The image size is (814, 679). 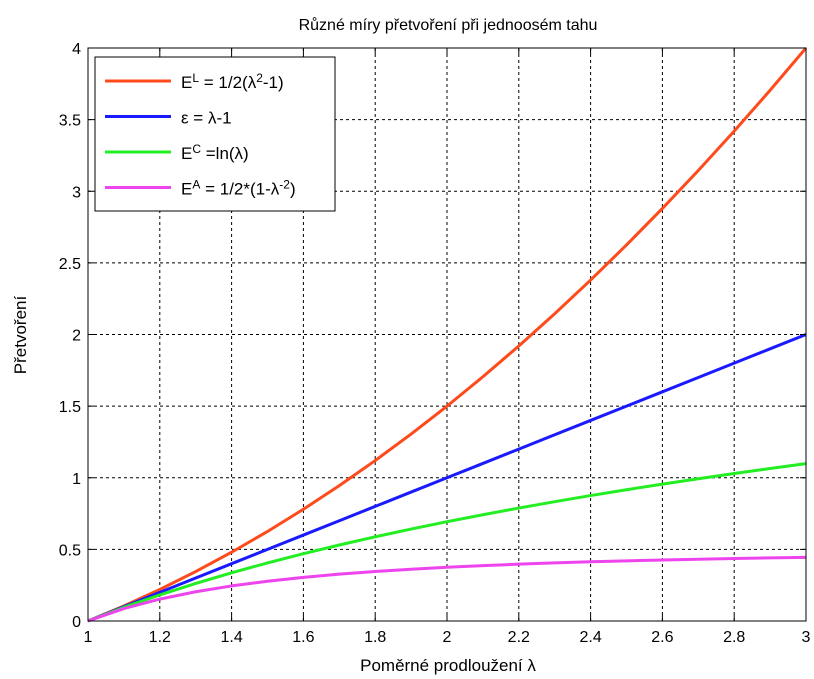 What do you see at coordinates (76, 479) in the screenshot?
I see `y-tick-label: 1` at bounding box center [76, 479].